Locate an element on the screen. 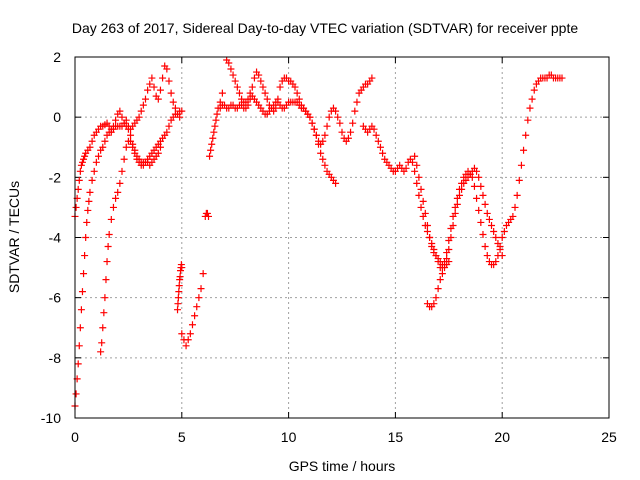 Image resolution: width=640 pixels, height=480 pixels. x-tick-label: 20 is located at coordinates (502, 437).